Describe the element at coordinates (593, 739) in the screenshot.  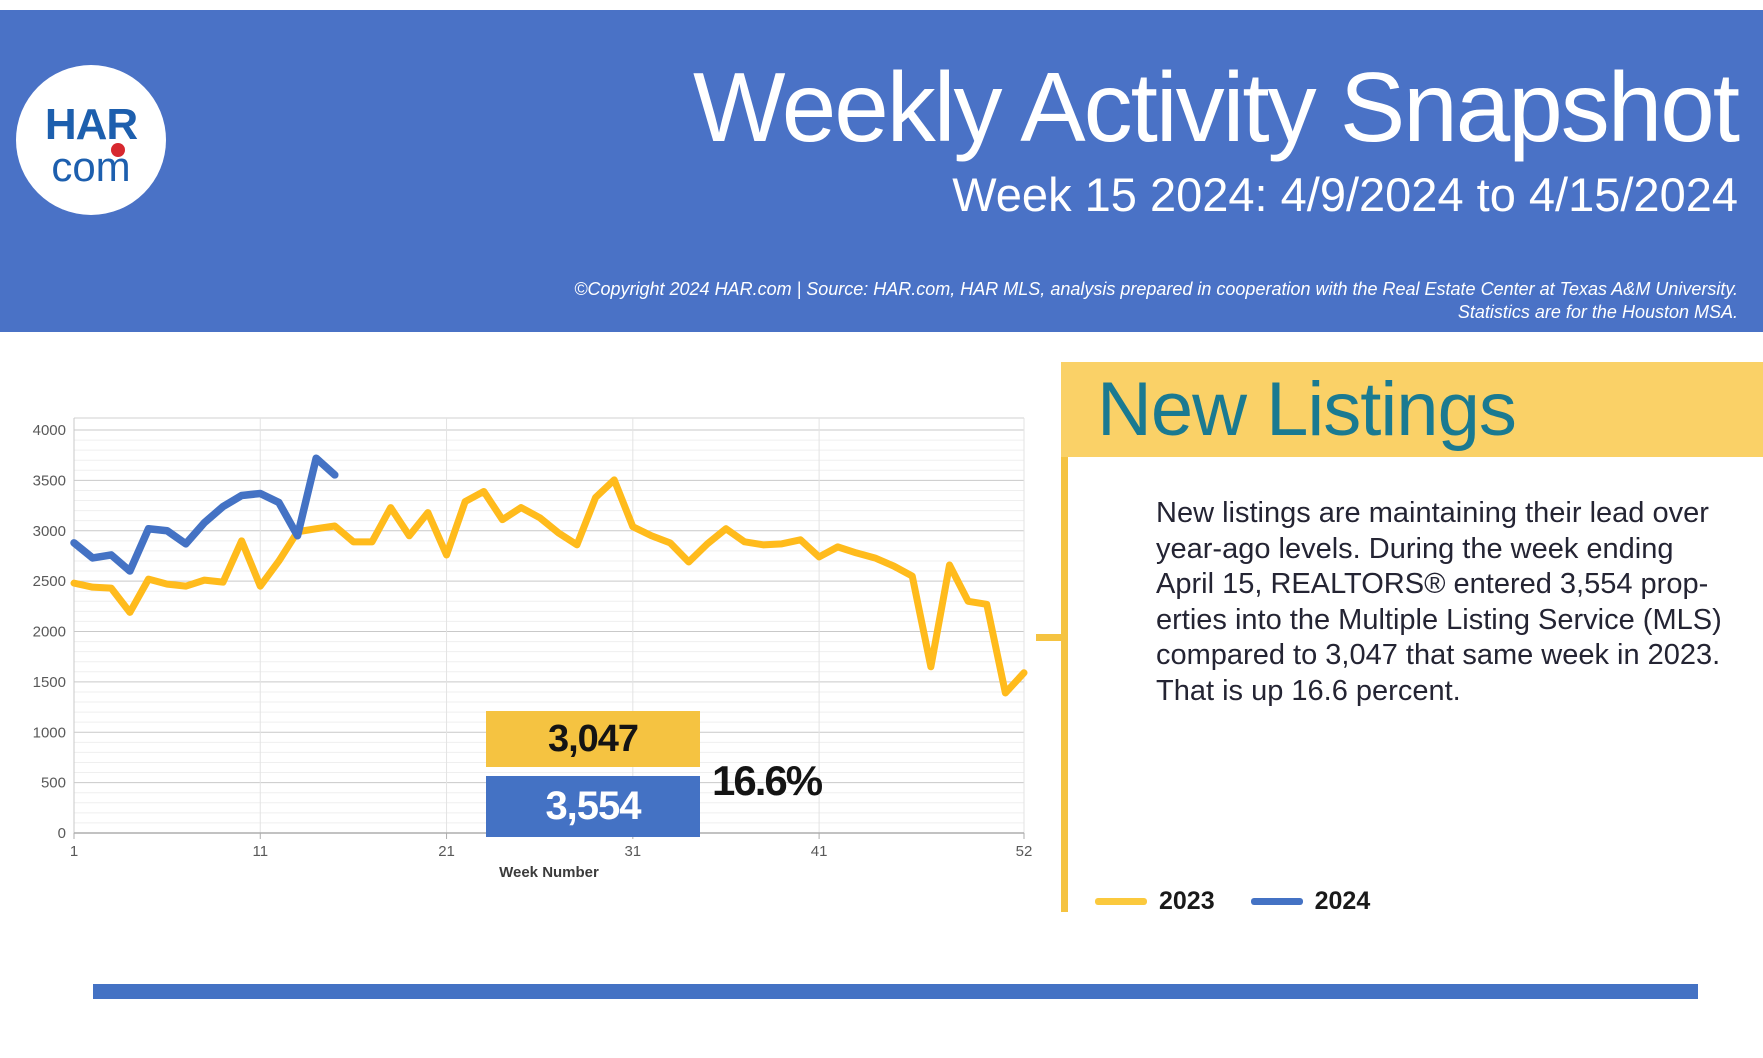
I see `callout-2023-value: 3,047` at that location.